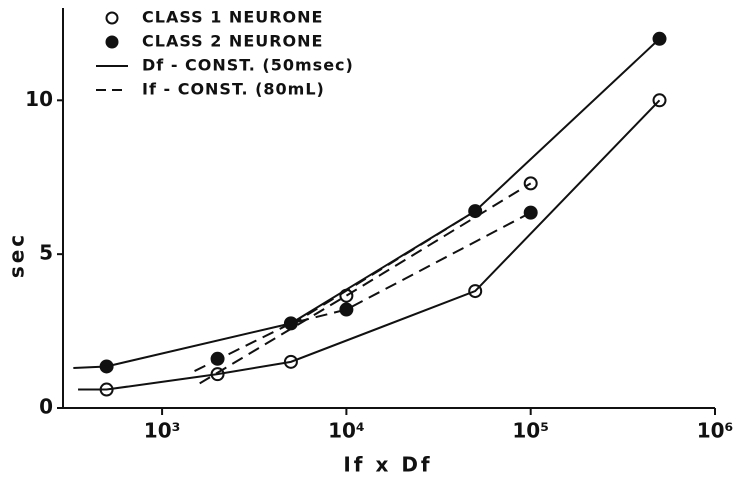 The width and height of the screenshot is (736, 479). What do you see at coordinates (387, 465) in the screenshot?
I see `x-axis-label: If x Df` at bounding box center [387, 465].